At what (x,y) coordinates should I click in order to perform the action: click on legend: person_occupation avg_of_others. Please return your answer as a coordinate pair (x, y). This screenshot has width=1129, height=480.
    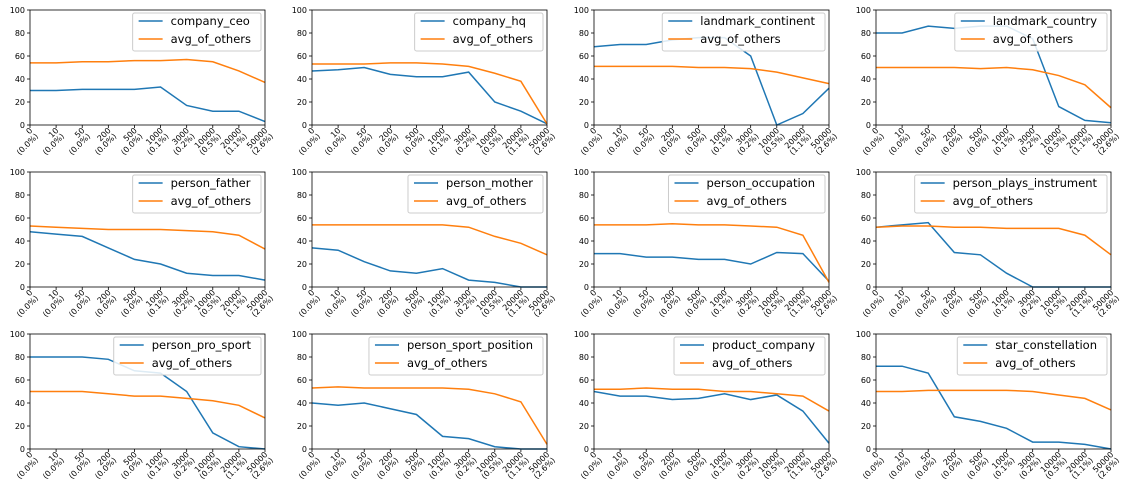
    Looking at the image, I should click on (746, 194).